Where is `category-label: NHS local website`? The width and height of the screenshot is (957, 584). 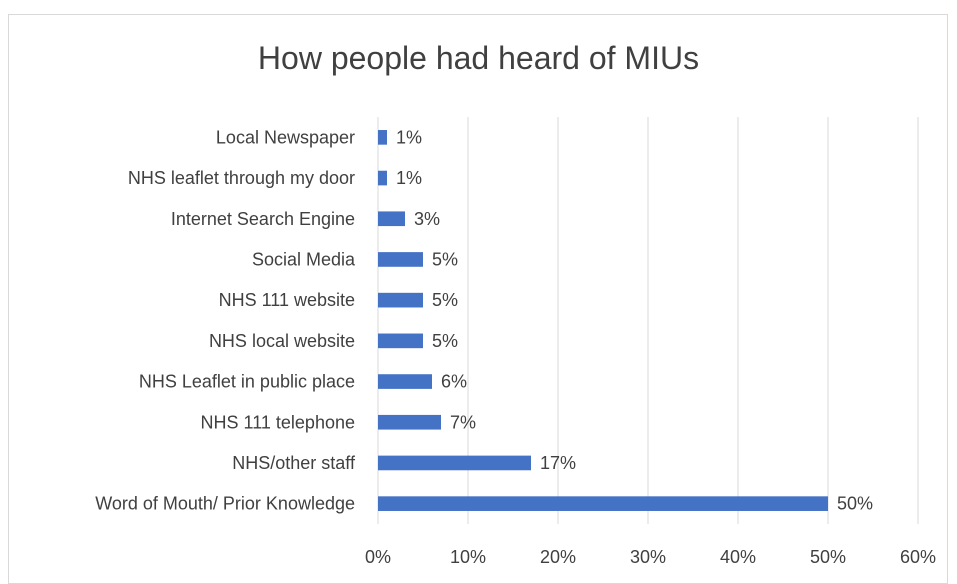
category-label: NHS local website is located at coordinates (282, 341).